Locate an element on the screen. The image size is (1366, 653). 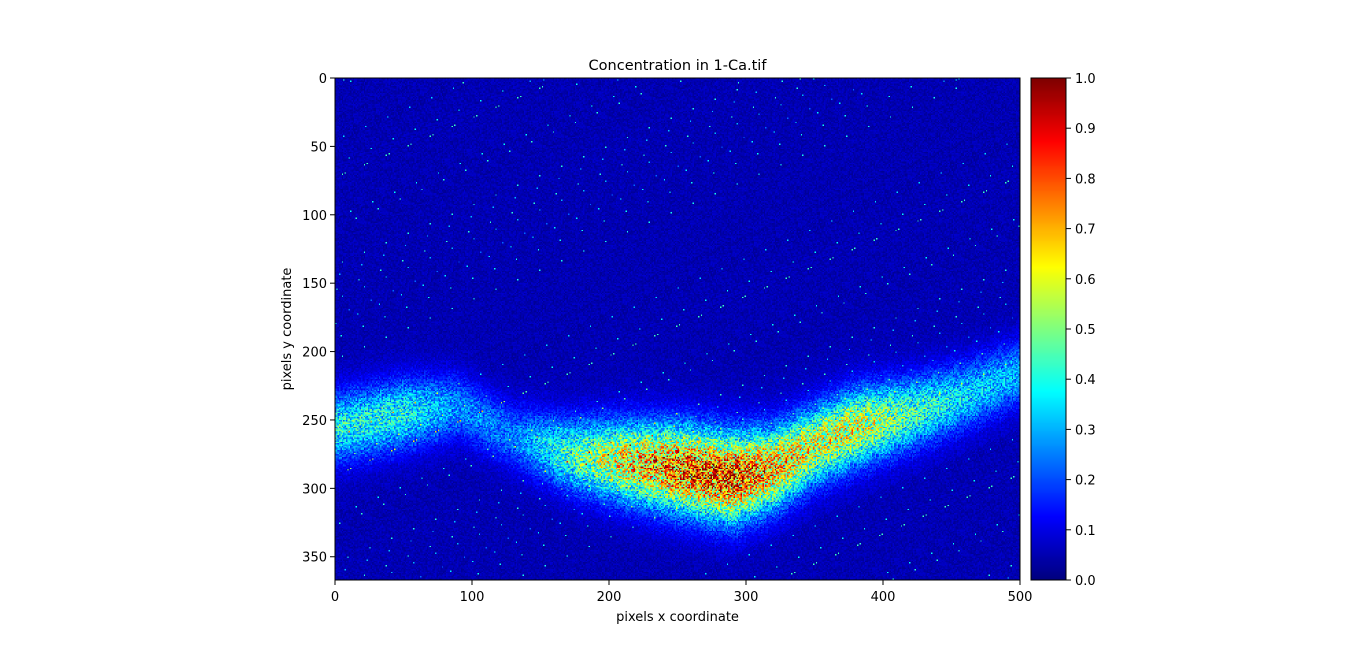
y-tick-label: 350 is located at coordinates (314, 558).